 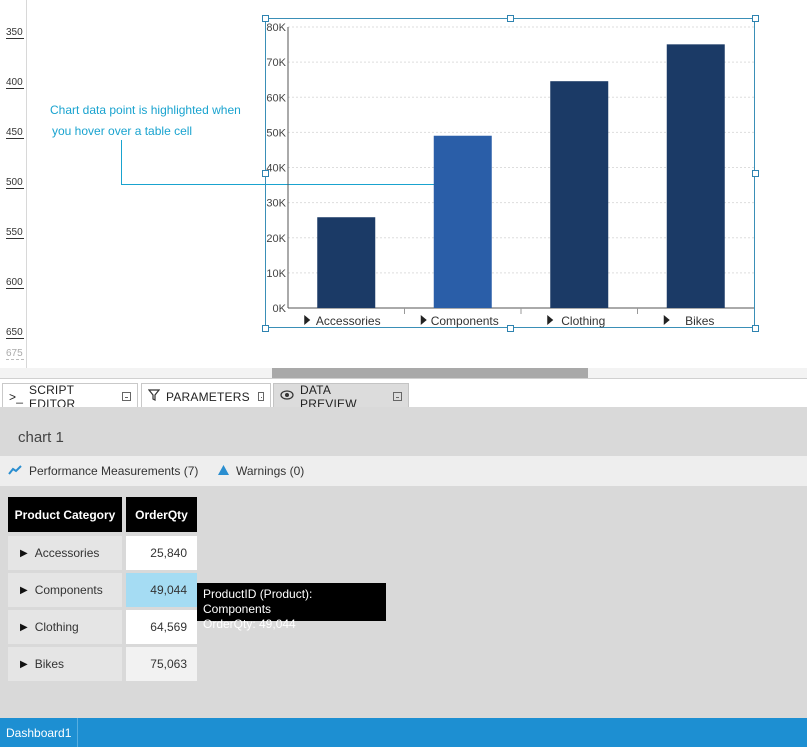 What do you see at coordinates (49, 664) in the screenshot?
I see `row-label: Bikes` at bounding box center [49, 664].